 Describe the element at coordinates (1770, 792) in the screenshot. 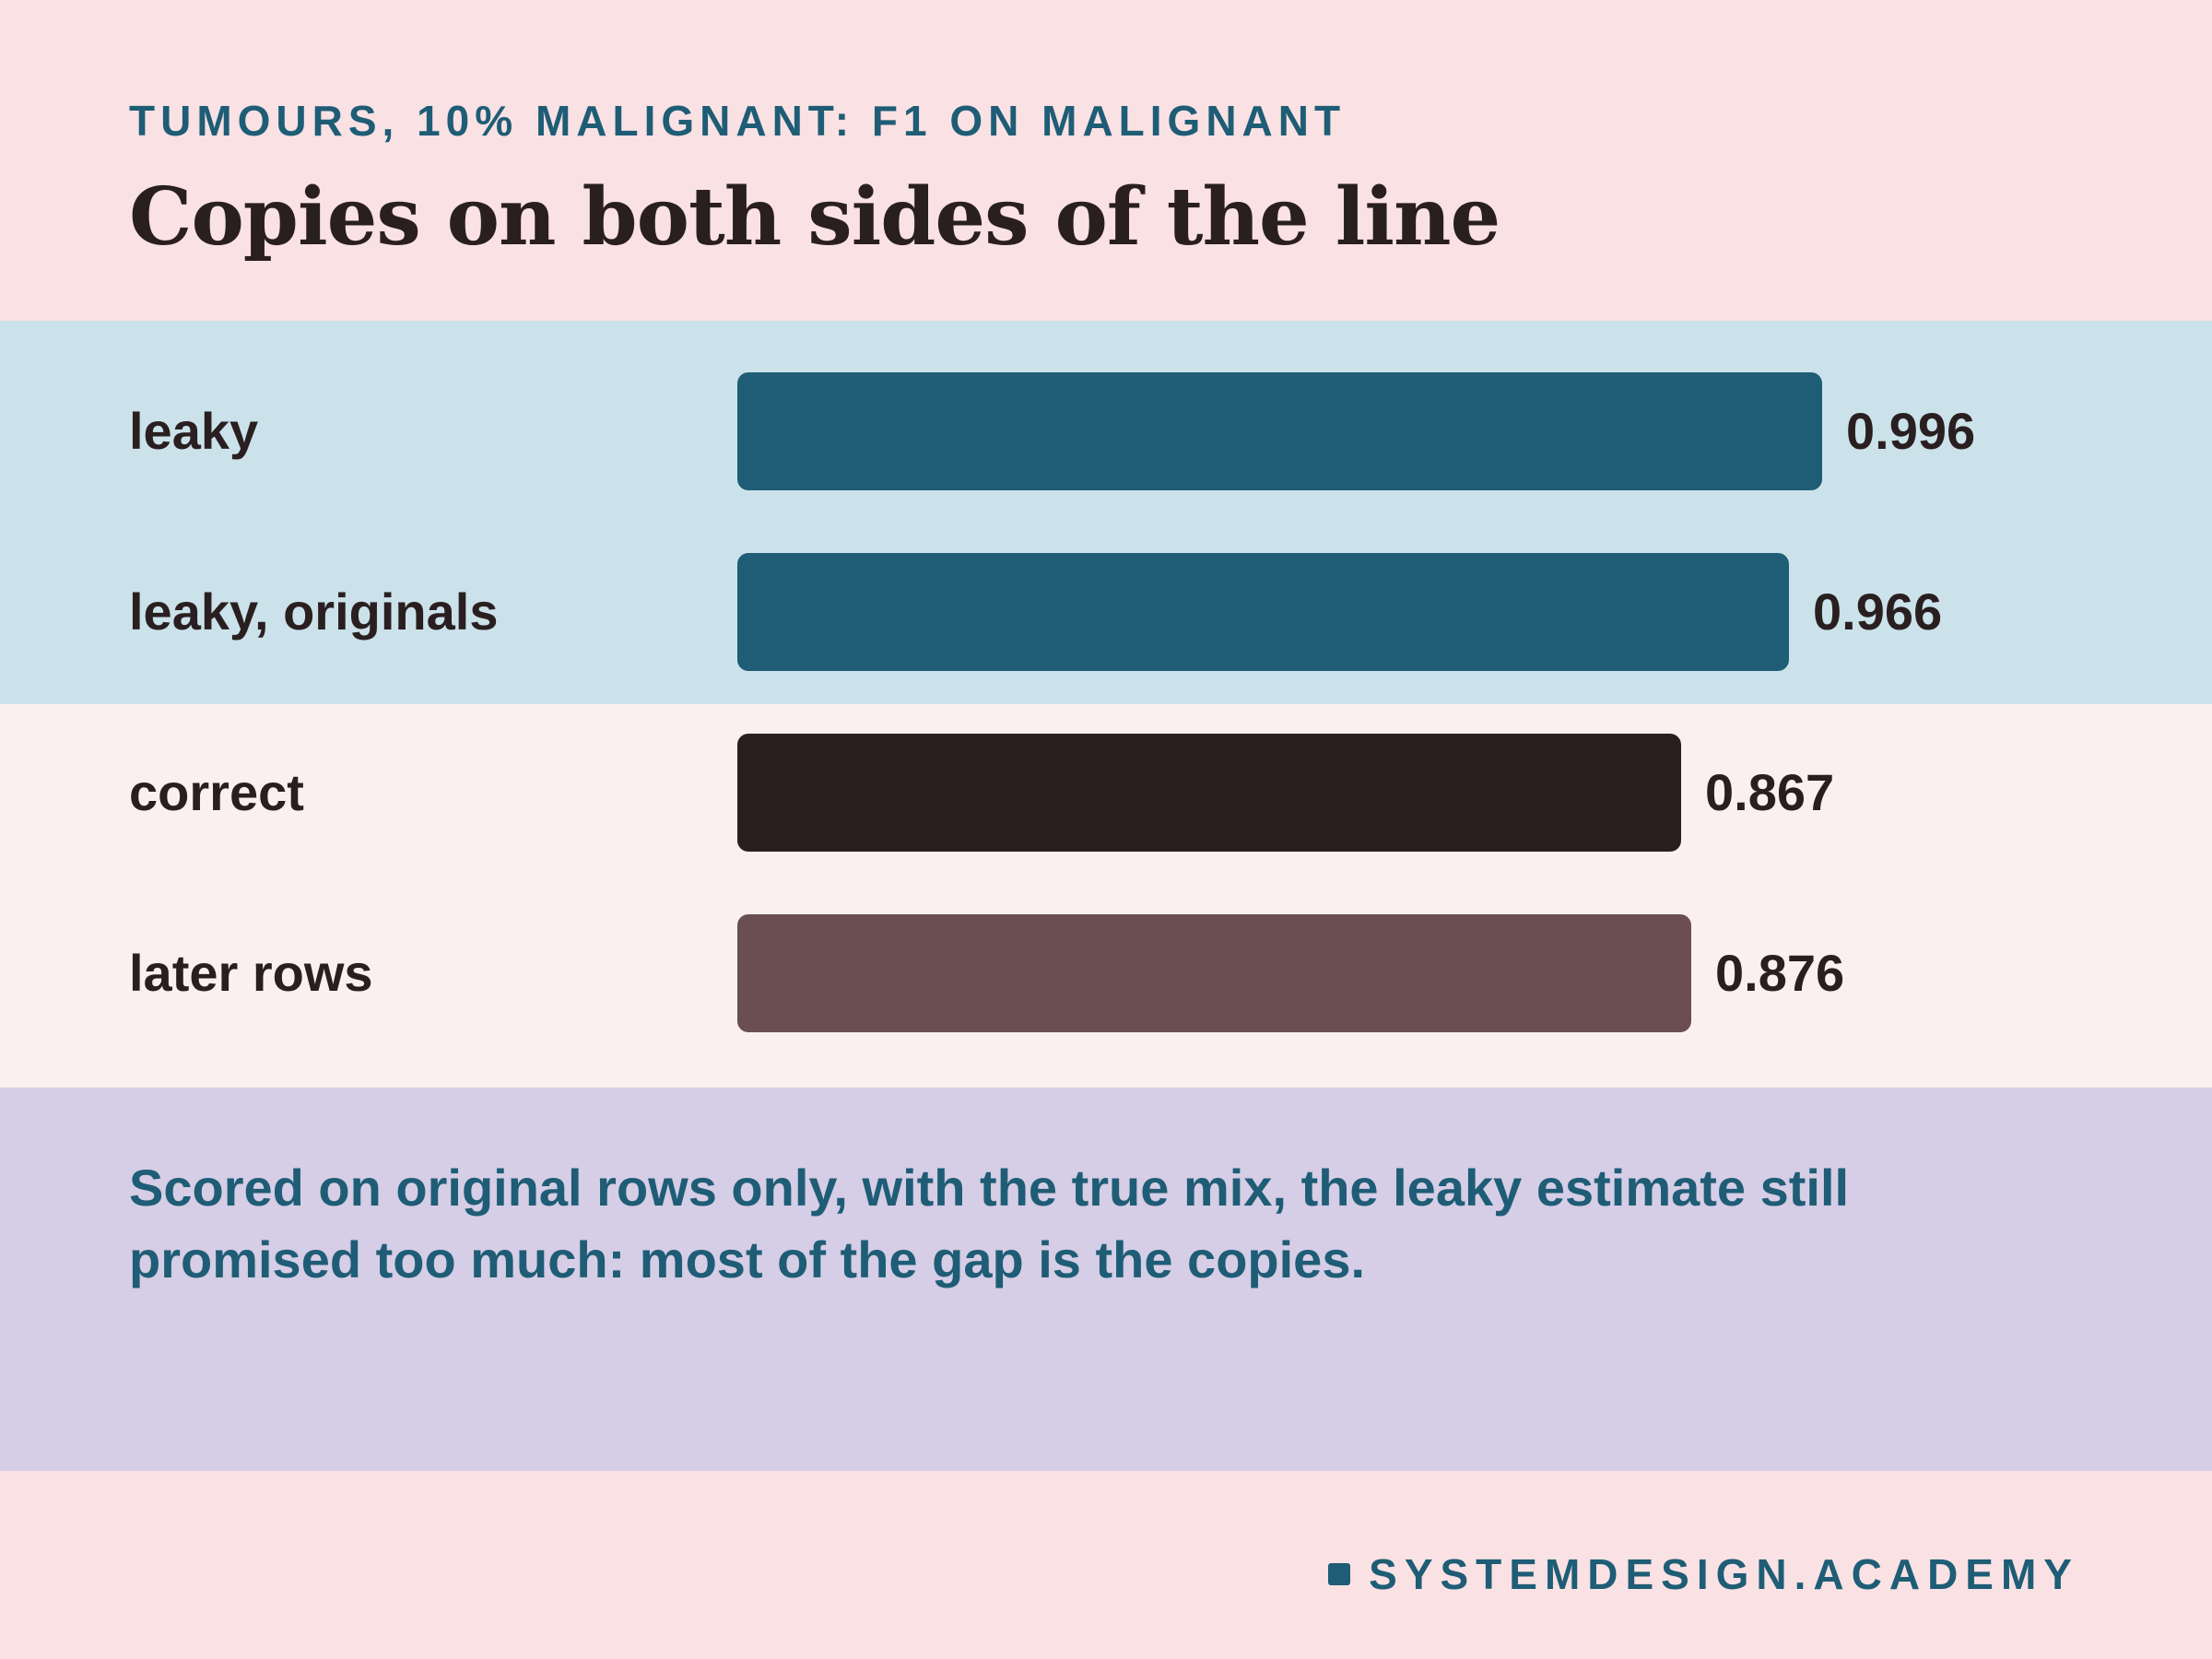

I see `value-label-correct: 0.867` at that location.